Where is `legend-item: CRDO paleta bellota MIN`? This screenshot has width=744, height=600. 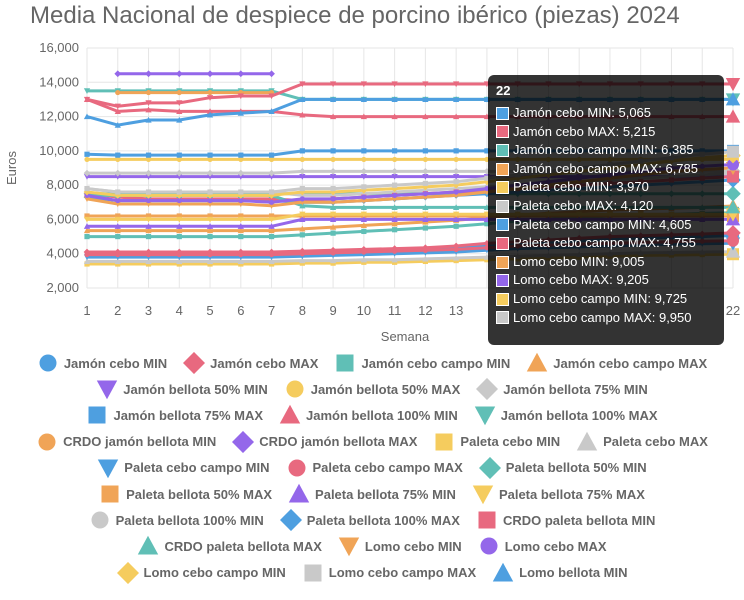
legend-item: CRDO paleta bellota MIN is located at coordinates (565, 520).